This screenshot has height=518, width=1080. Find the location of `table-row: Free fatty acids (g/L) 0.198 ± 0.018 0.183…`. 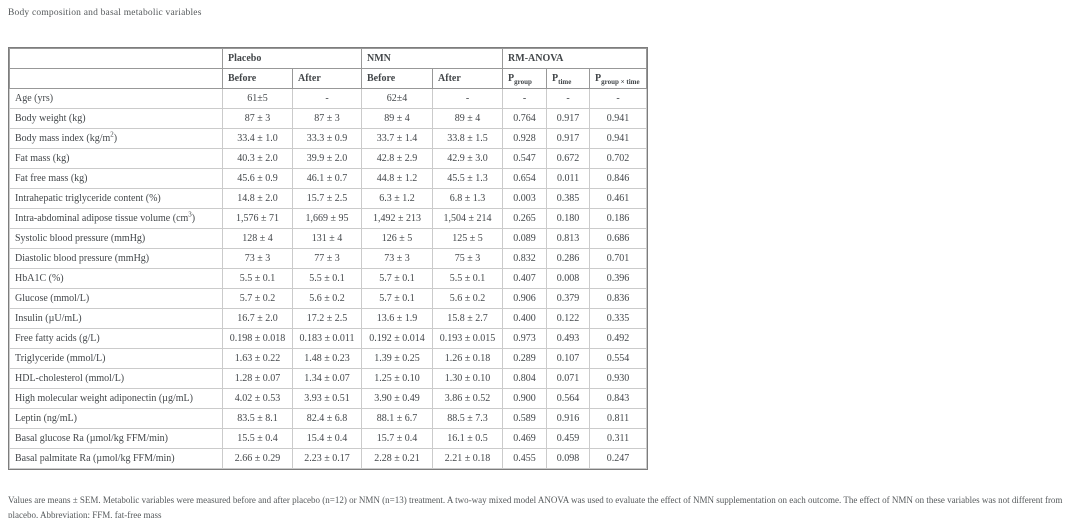

table-row: Free fatty acids (g/L) 0.198 ± 0.018 0.183… is located at coordinates (328, 338).